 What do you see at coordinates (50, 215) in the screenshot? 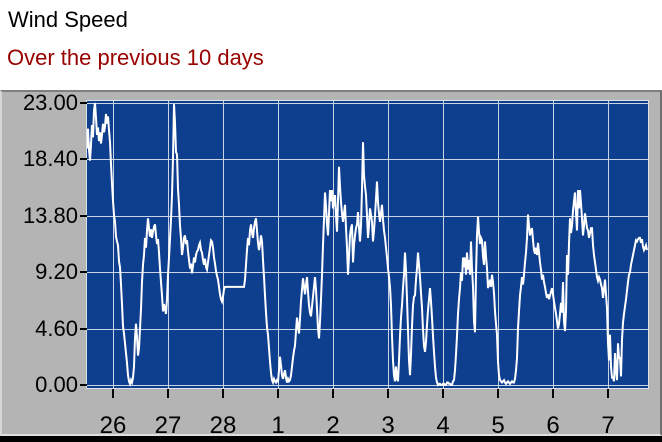
I see `y-axis-label: 13.80` at bounding box center [50, 215].